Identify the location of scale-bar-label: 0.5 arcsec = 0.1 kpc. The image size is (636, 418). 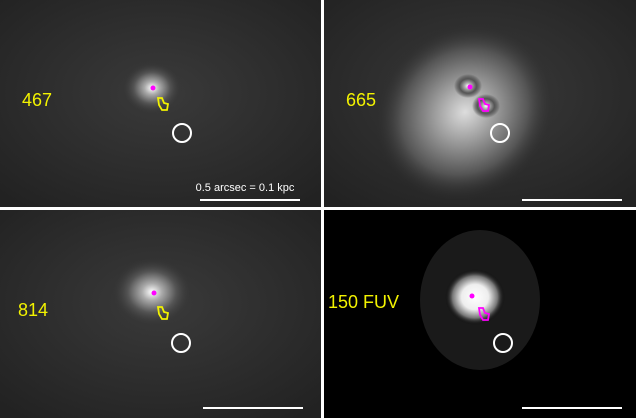
(245, 188).